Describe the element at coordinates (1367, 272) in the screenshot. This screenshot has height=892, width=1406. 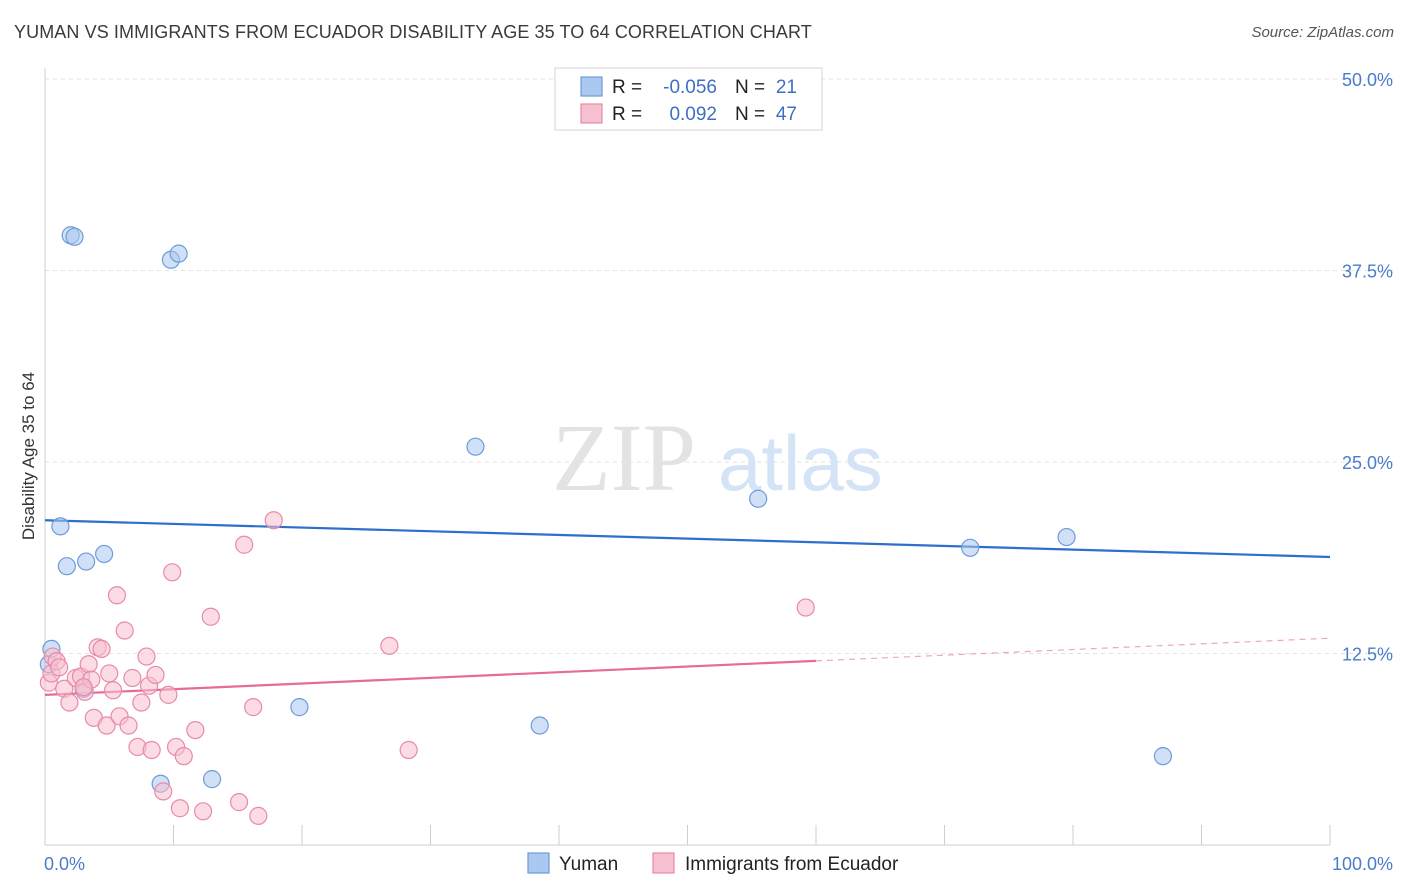
I see `y-tick-label: 37.5%` at that location.